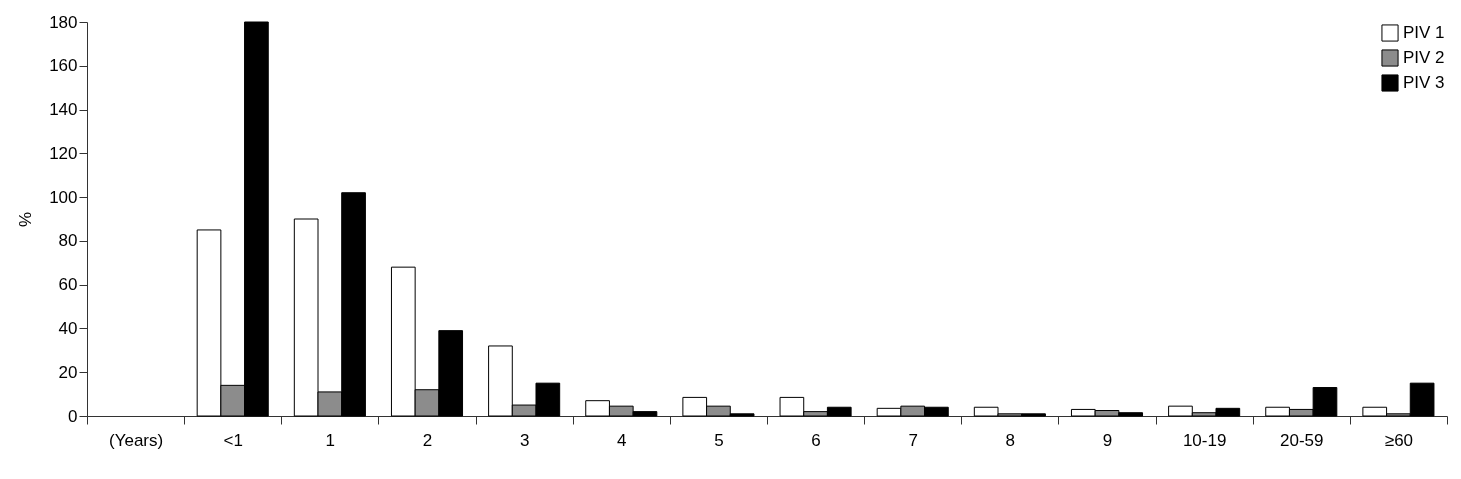 The width and height of the screenshot is (1461, 479). What do you see at coordinates (719, 440) in the screenshot?
I see `x-tick-label: 5` at bounding box center [719, 440].